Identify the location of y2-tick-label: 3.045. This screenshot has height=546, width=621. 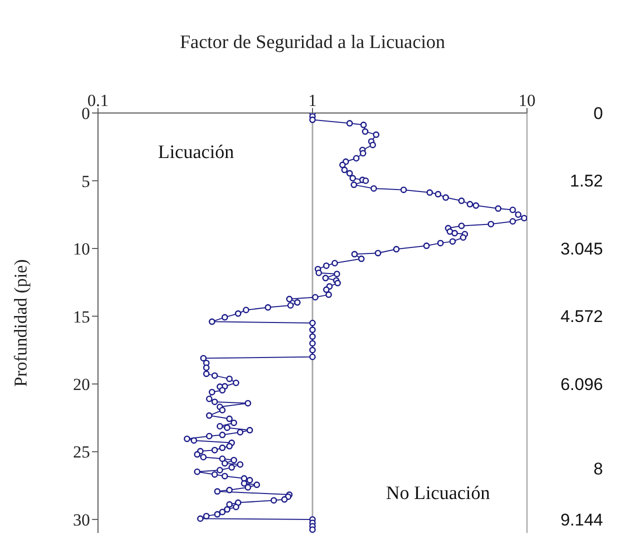
(581, 248).